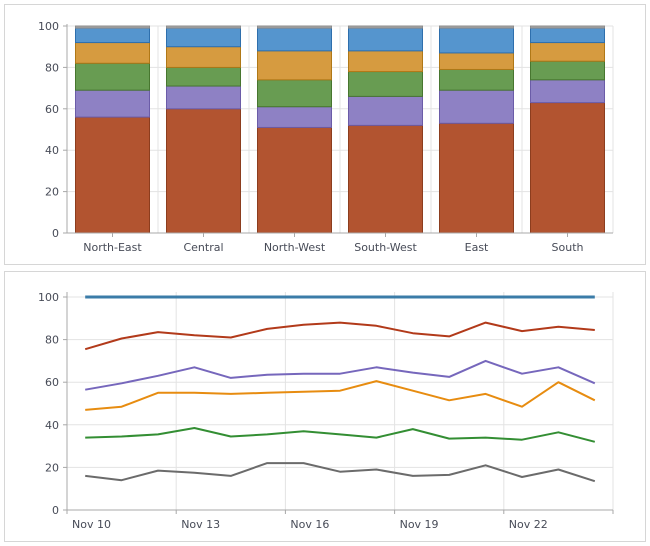 This screenshot has width=650, height=546. I want to click on line-series-orange, so click(340, 395).